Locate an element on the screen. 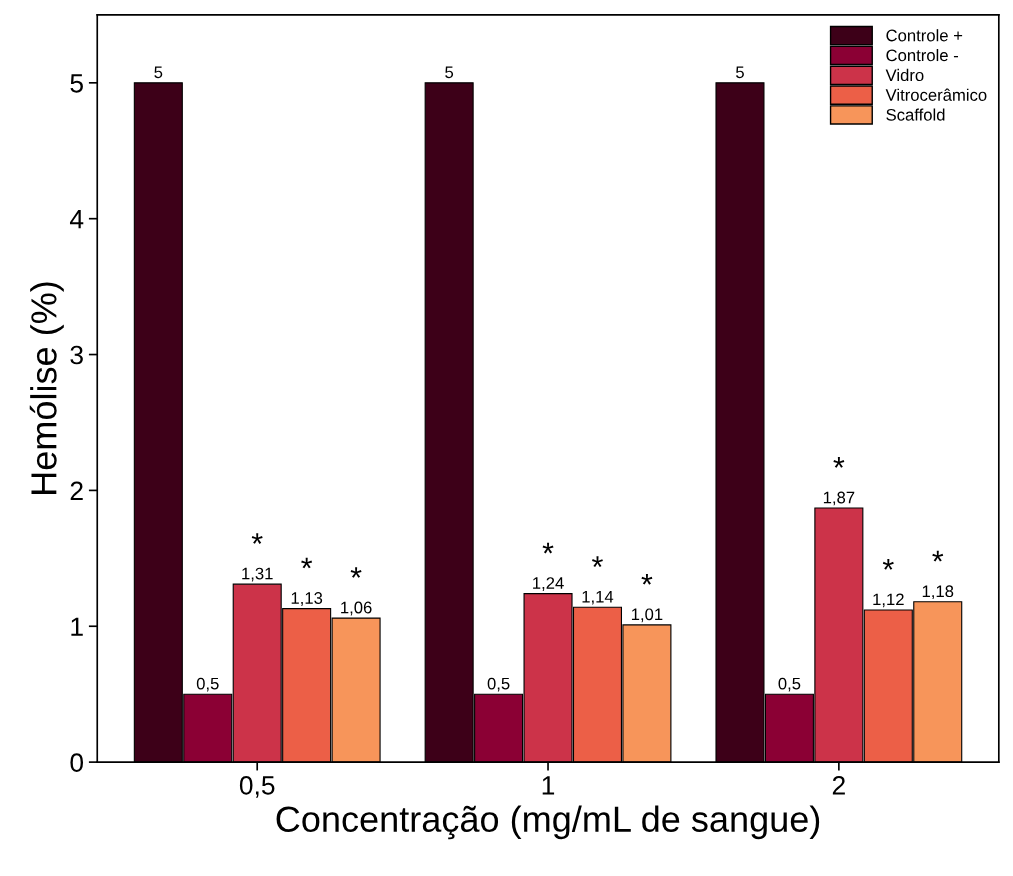 This screenshot has width=1013, height=876. legend-label: Vidro is located at coordinates (904, 75).